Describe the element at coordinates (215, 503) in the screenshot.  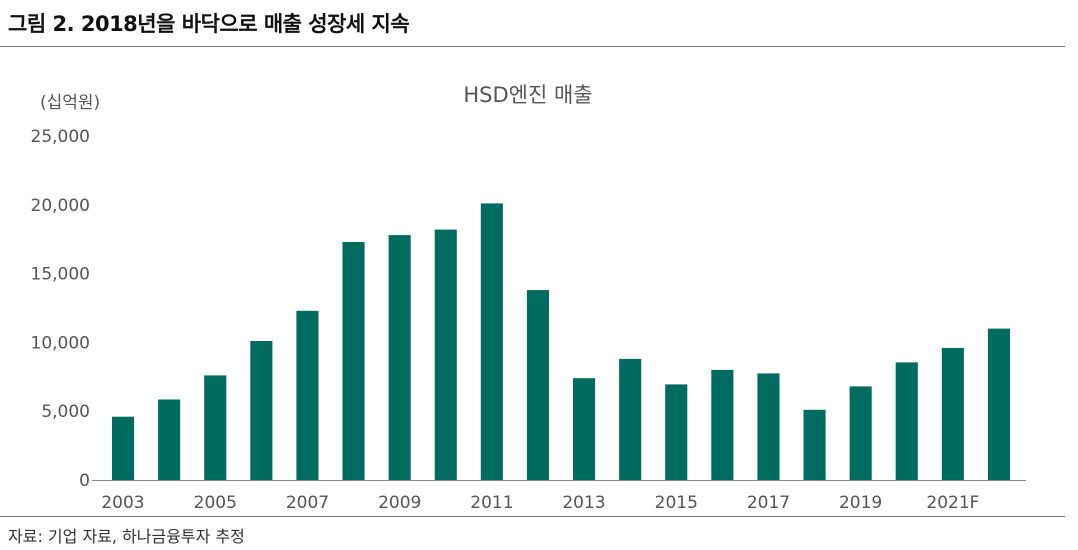
I see `x-tick-label: 2005` at that location.